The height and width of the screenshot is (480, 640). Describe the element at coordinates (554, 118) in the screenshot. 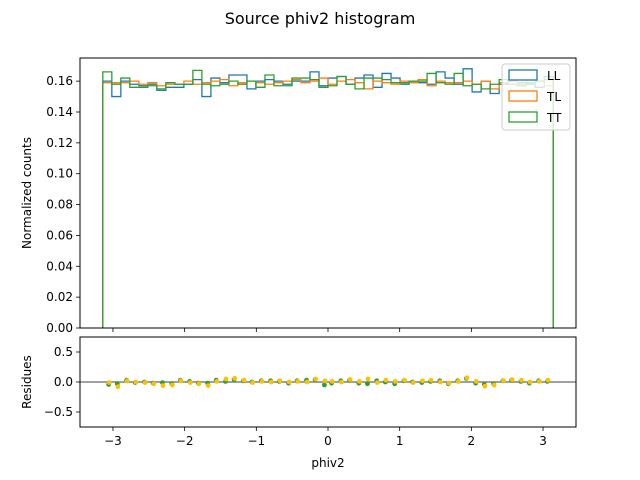

I see `legend-label: TT` at that location.